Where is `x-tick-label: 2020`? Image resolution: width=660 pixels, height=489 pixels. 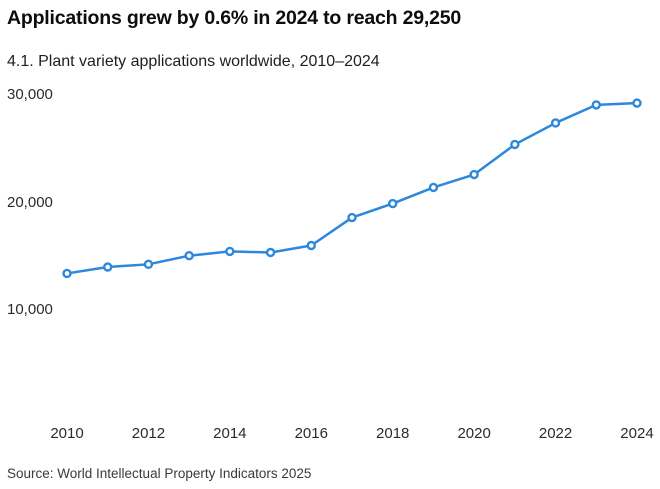
x-tick-label: 2020 is located at coordinates (474, 433).